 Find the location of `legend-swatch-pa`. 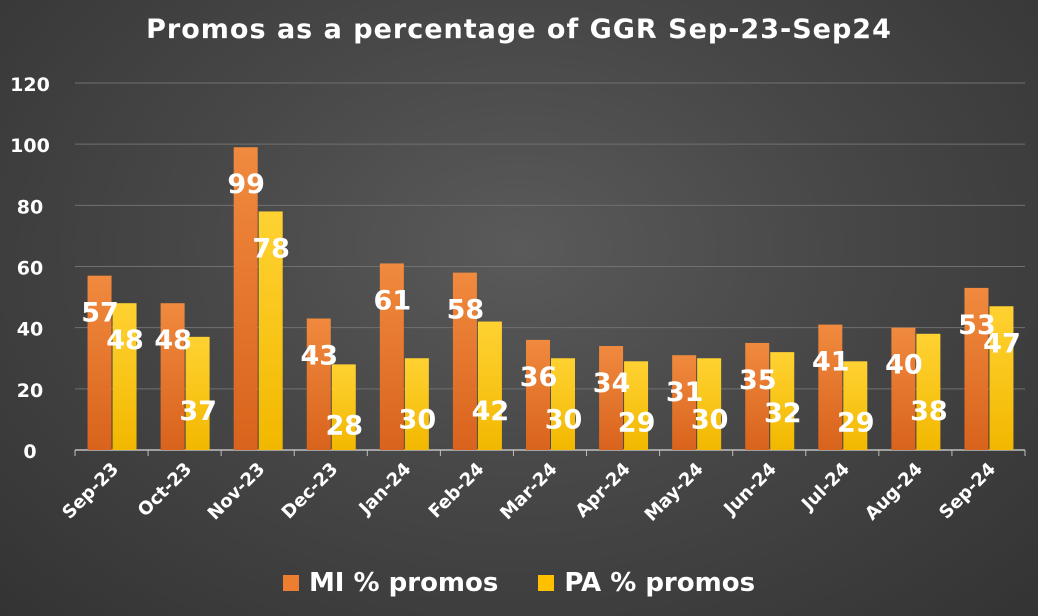

legend-swatch-pa is located at coordinates (546, 583).